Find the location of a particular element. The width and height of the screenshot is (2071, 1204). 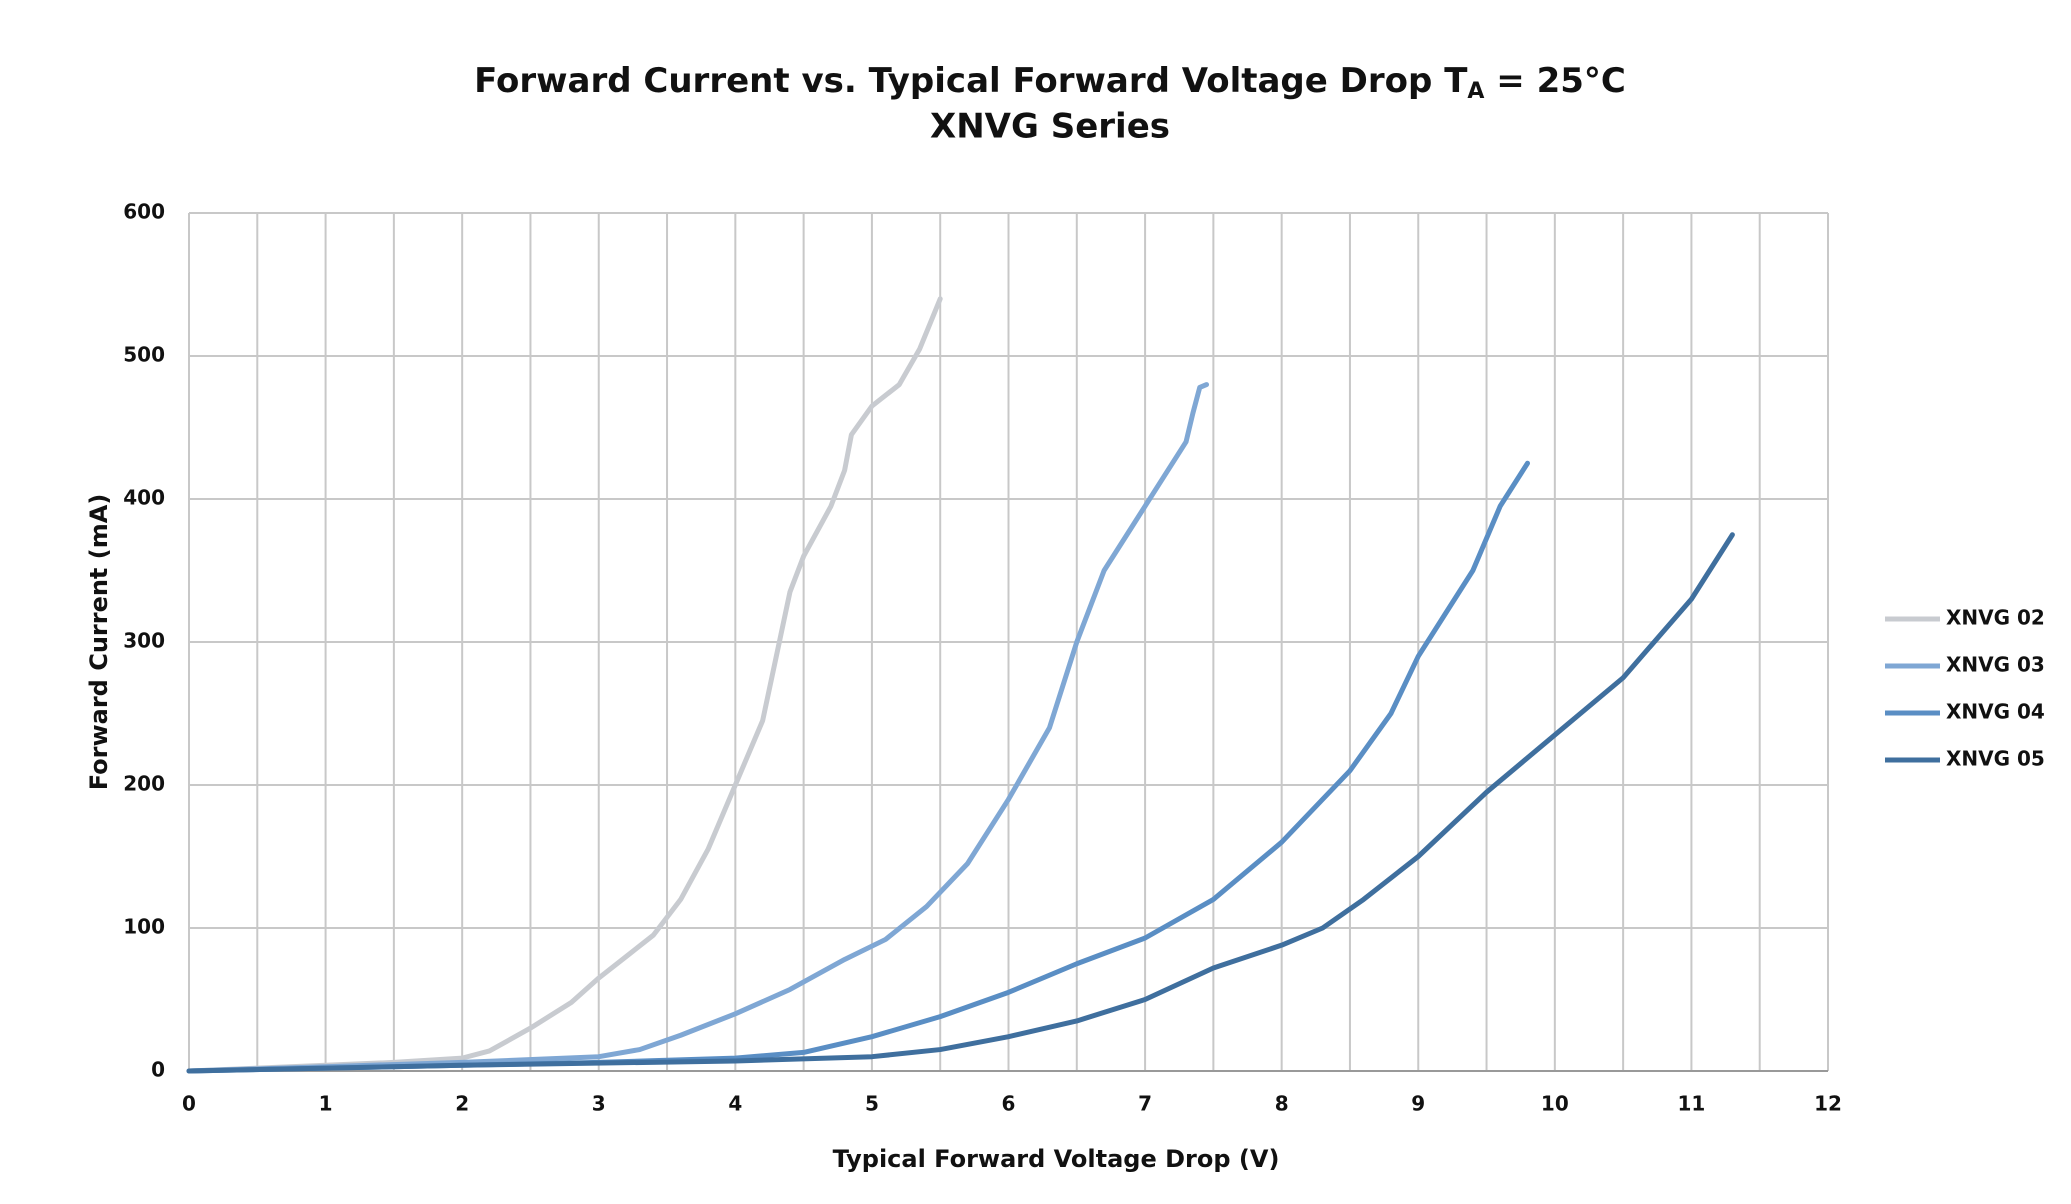

x-tick-label: 0 is located at coordinates (189, 1104).